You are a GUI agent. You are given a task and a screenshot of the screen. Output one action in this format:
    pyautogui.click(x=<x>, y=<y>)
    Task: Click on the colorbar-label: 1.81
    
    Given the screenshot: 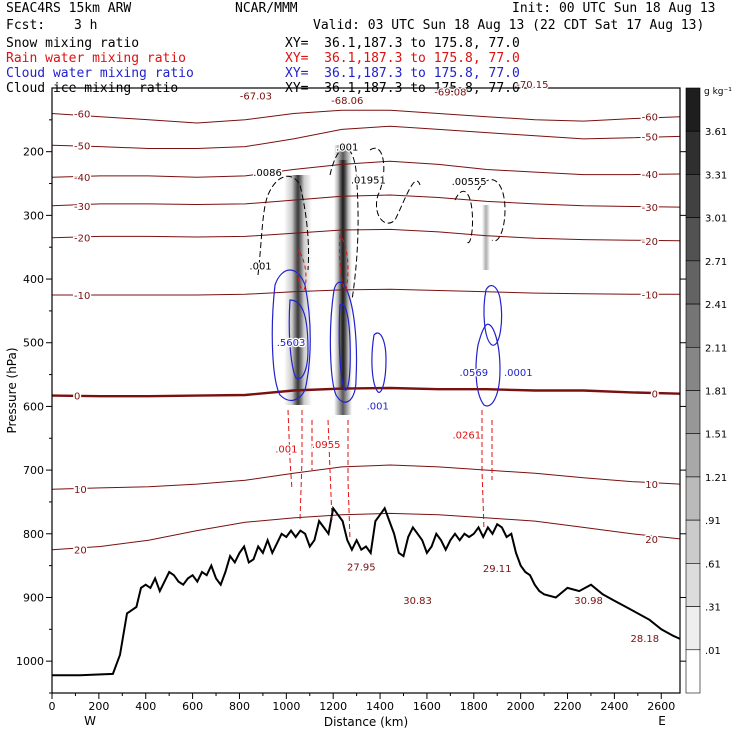 What is the action you would take?
    pyautogui.click(x=716, y=392)
    